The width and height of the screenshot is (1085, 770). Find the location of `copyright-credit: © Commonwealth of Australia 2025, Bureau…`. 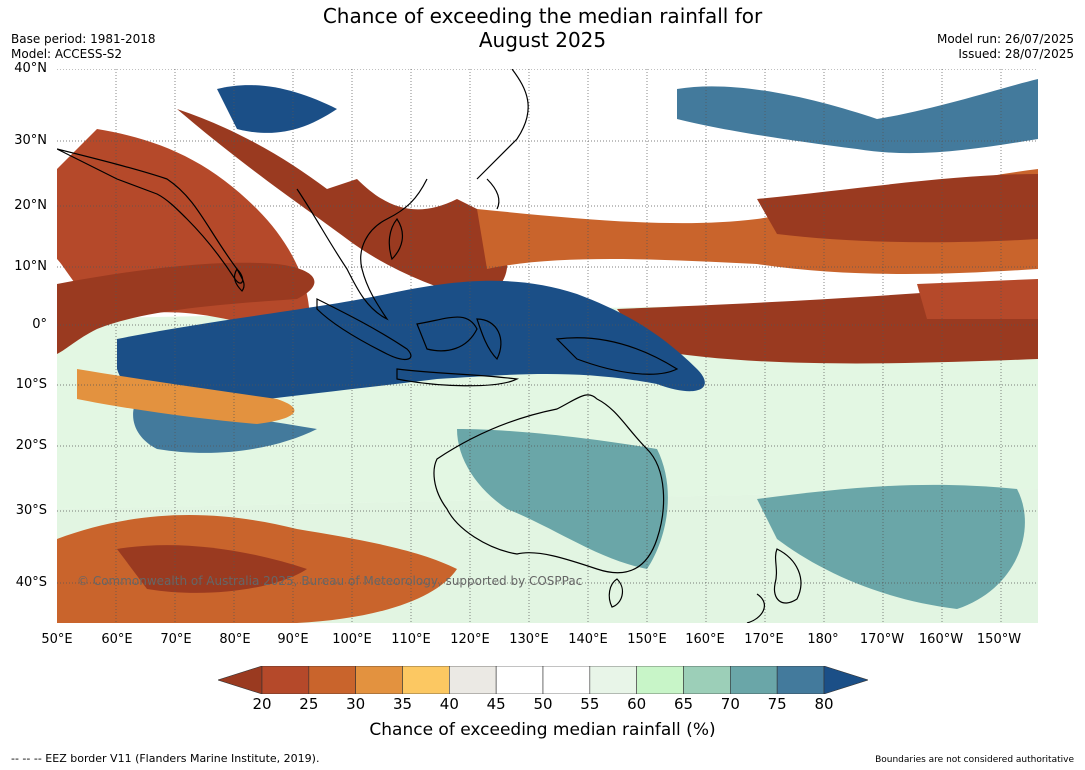

copyright-credit: © Commonwealth of Australia 2025, Bureau… is located at coordinates (330, 581).